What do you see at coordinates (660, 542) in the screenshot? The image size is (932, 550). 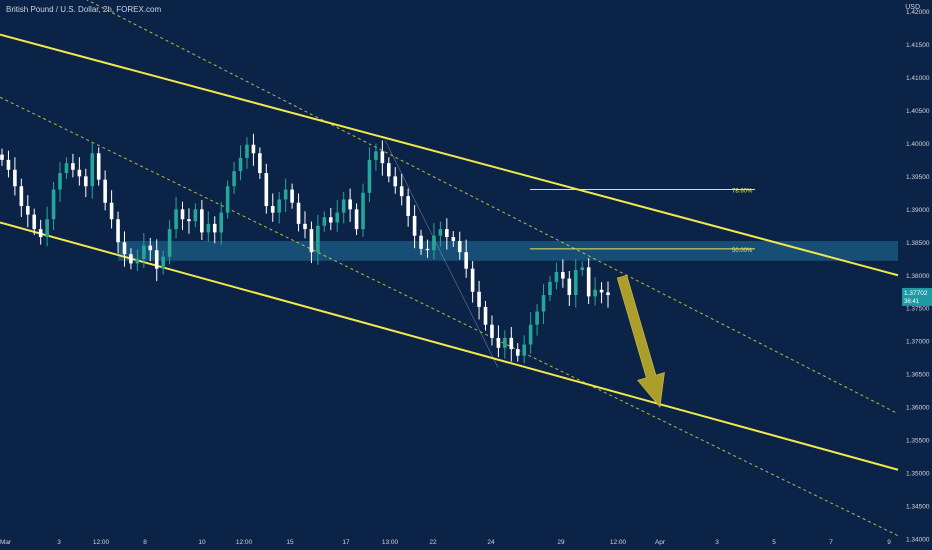 I see `x-tick-label: Apr` at bounding box center [660, 542].